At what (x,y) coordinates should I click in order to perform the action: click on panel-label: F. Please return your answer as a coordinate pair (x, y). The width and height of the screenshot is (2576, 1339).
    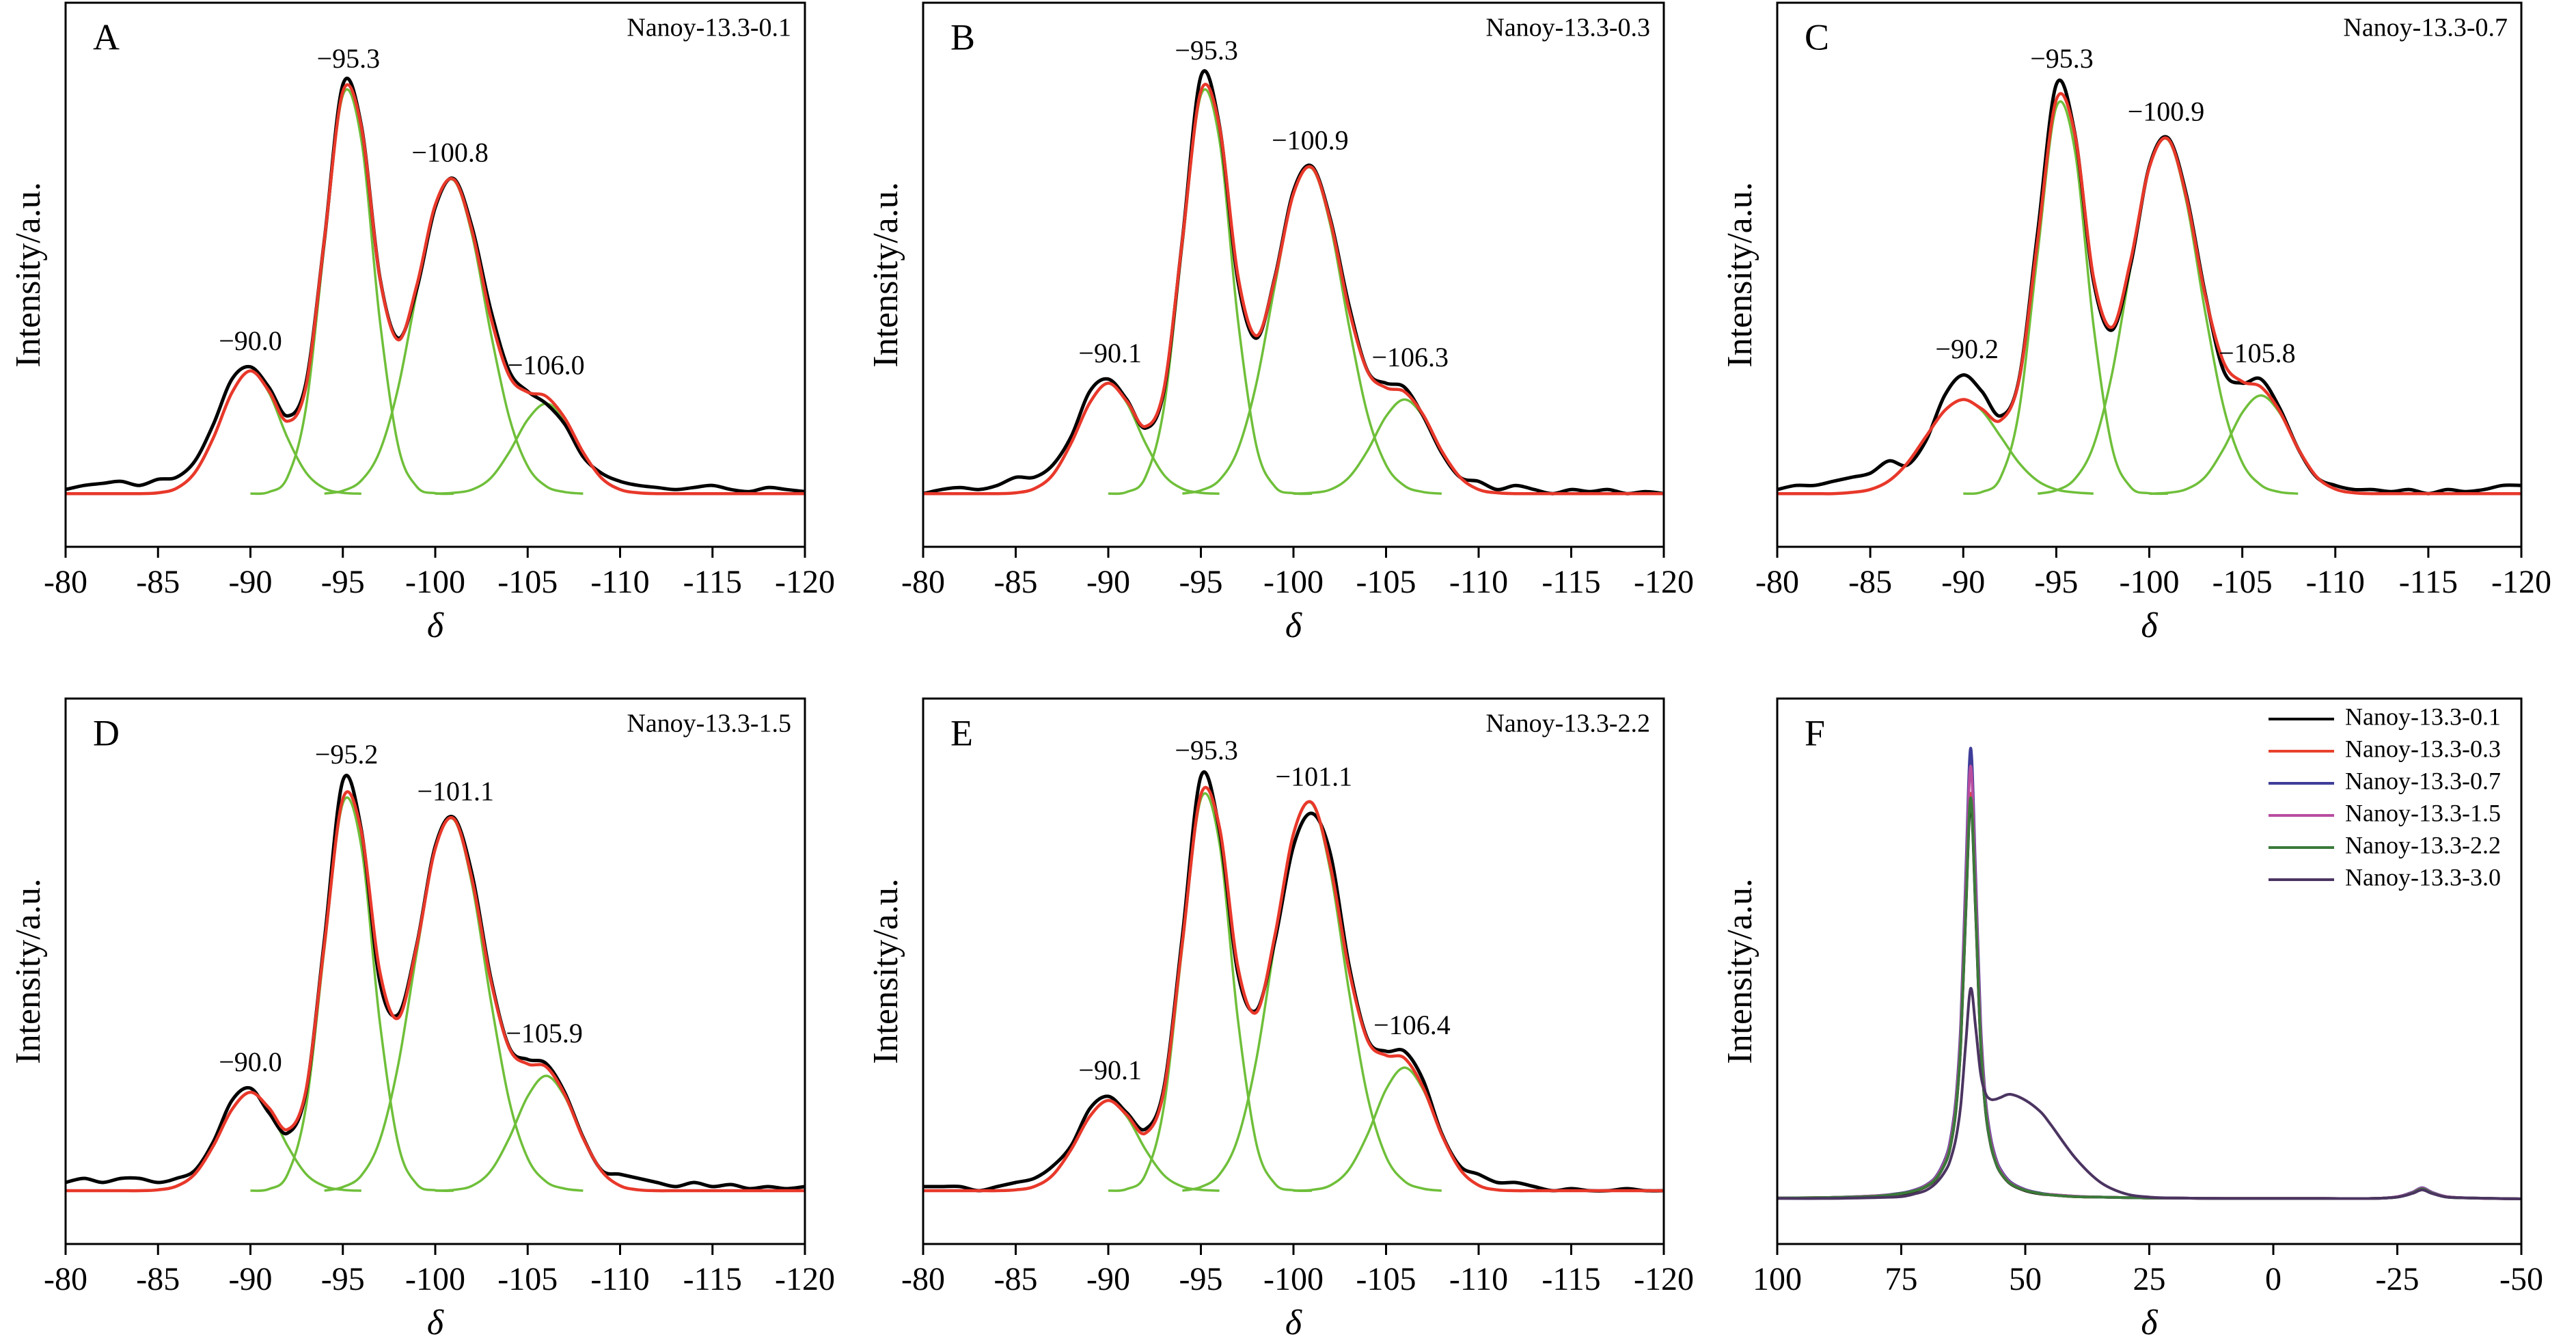
    Looking at the image, I should click on (1815, 732).